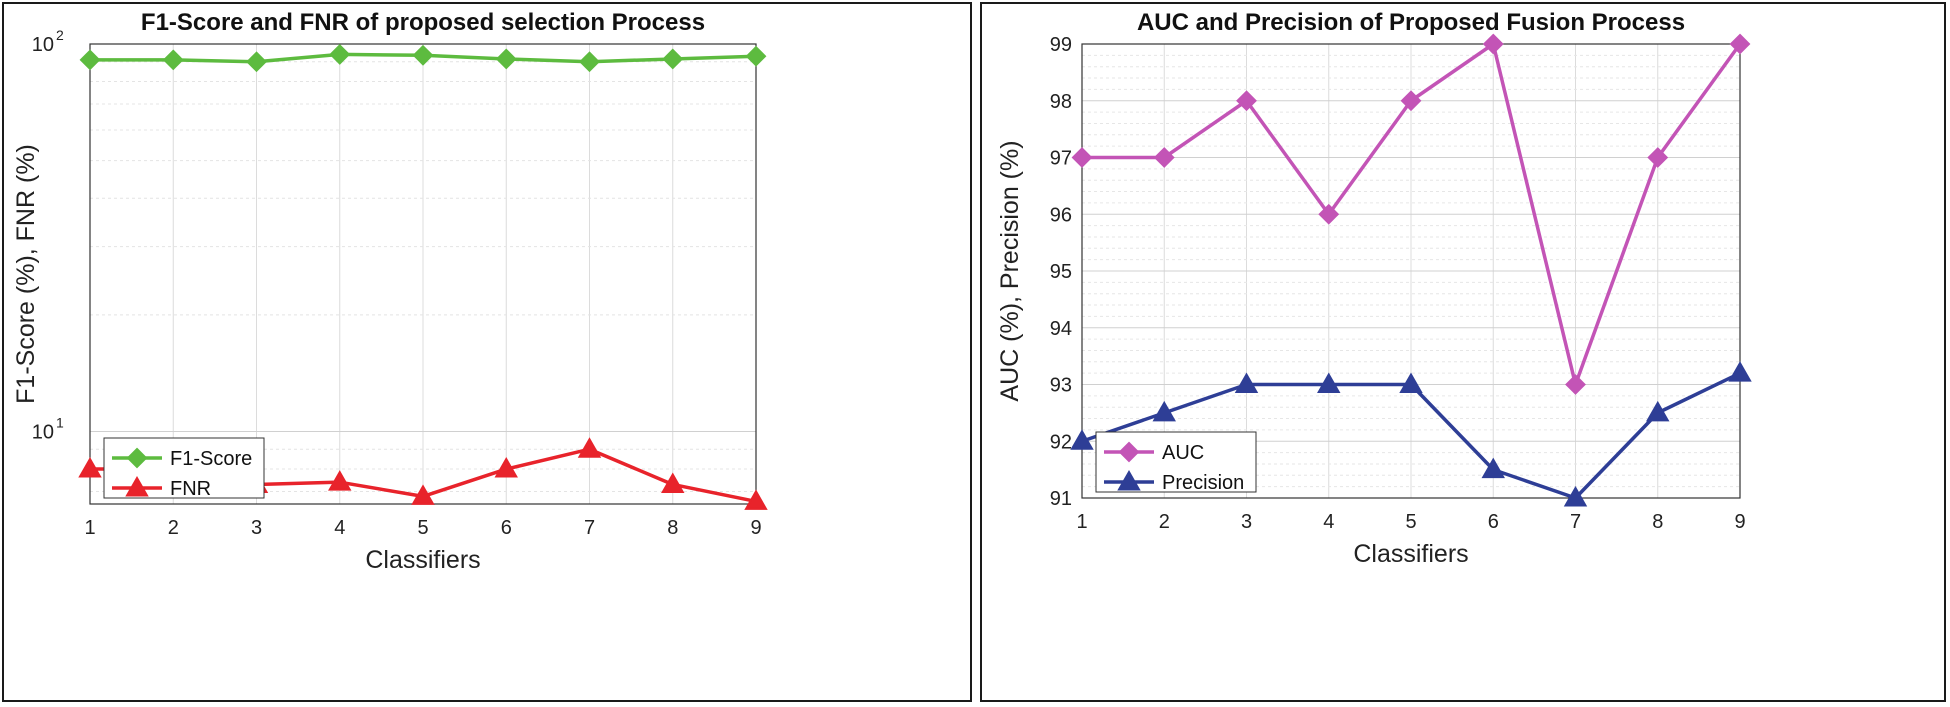  Describe the element at coordinates (1061, 215) in the screenshot. I see `y-tick-label: 96` at that location.